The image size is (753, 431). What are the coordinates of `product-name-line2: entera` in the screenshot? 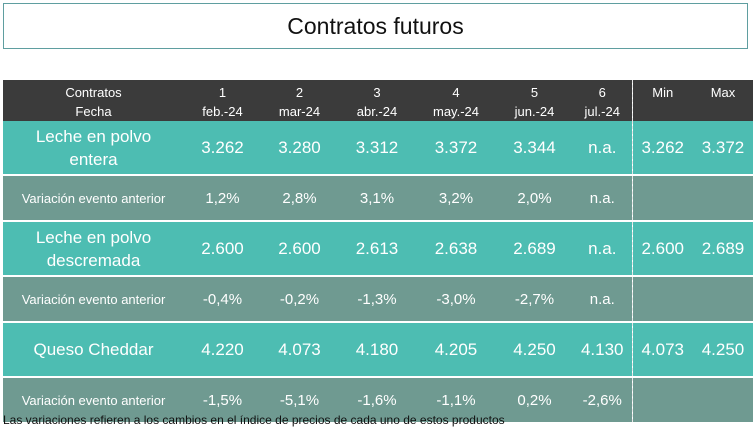 It's located at (93, 159).